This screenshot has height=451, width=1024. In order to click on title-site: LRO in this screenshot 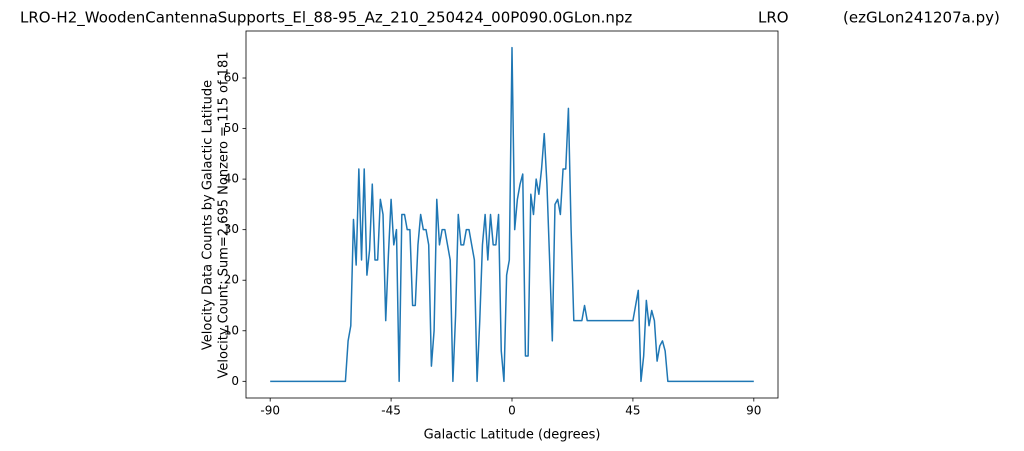, I will do `click(773, 18)`.